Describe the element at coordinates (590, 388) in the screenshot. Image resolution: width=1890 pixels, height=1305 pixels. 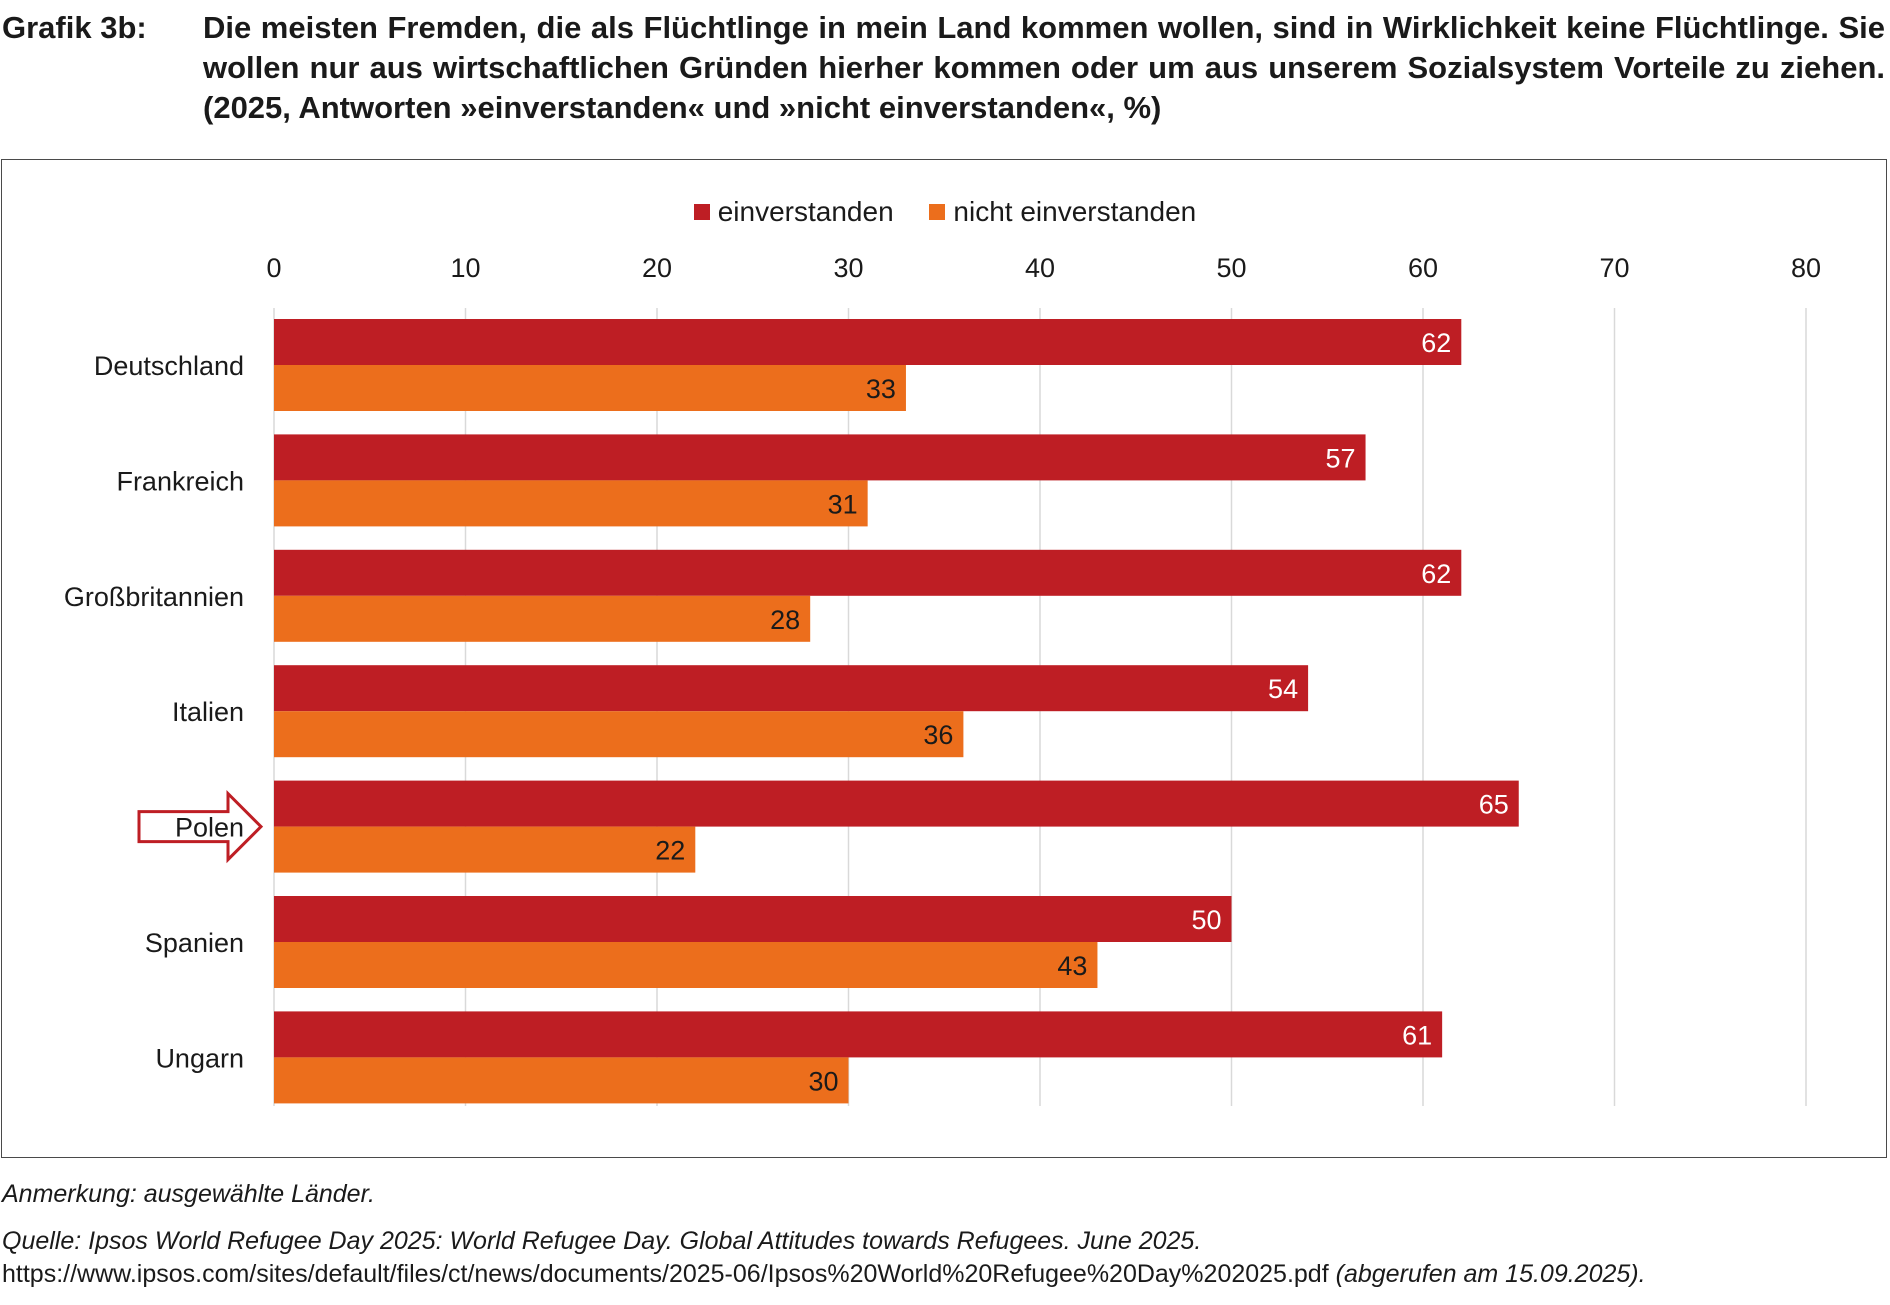
I see `bar-deutschland-nicht-einverstanden` at that location.